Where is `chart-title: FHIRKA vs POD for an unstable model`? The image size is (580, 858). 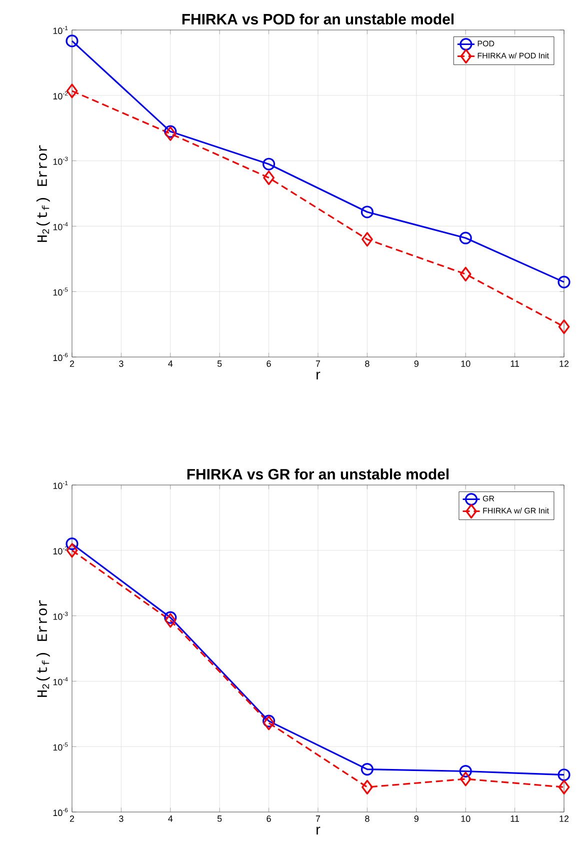 chart-title: FHIRKA vs POD for an unstable model is located at coordinates (318, 19).